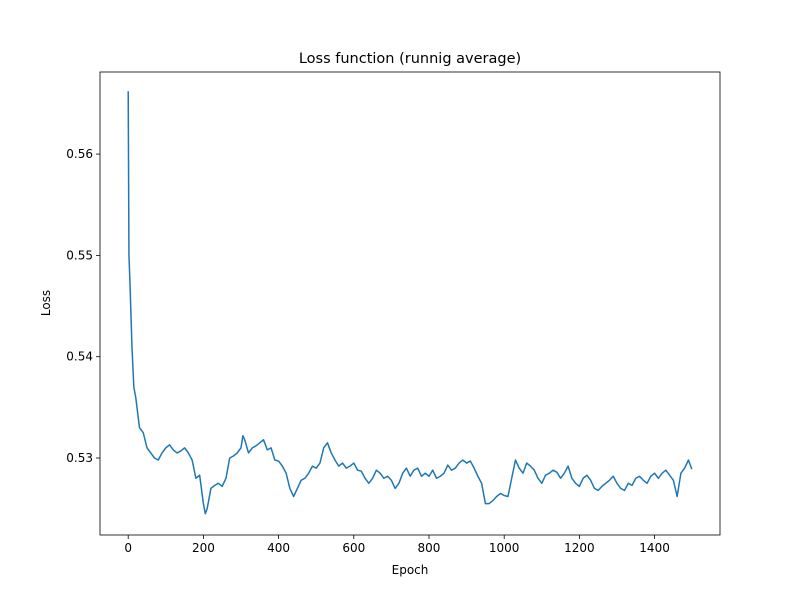 The image size is (800, 600). Describe the element at coordinates (654, 548) in the screenshot. I see `x-tick-label: 1400` at that location.